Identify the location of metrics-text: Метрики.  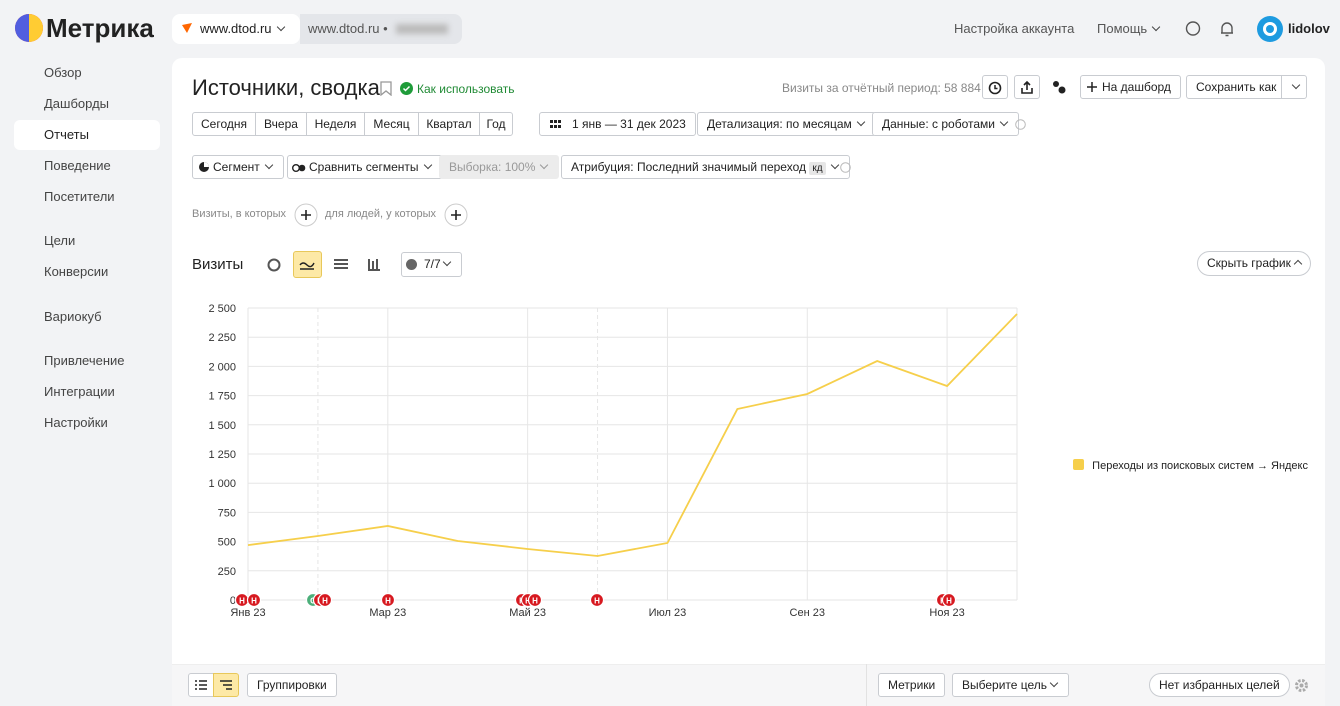
(912, 685).